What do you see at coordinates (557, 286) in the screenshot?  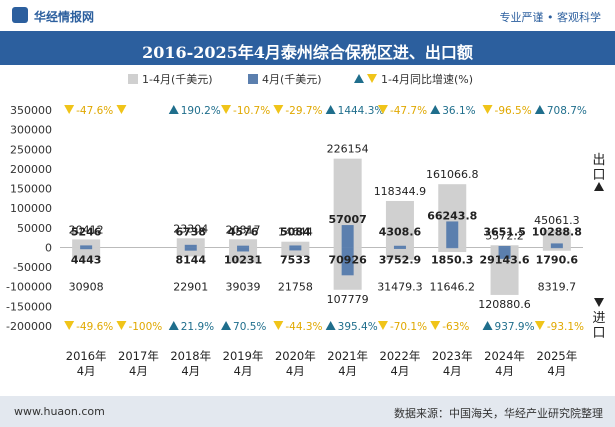 I see `import-cumulative-label: 8319.7` at bounding box center [557, 286].